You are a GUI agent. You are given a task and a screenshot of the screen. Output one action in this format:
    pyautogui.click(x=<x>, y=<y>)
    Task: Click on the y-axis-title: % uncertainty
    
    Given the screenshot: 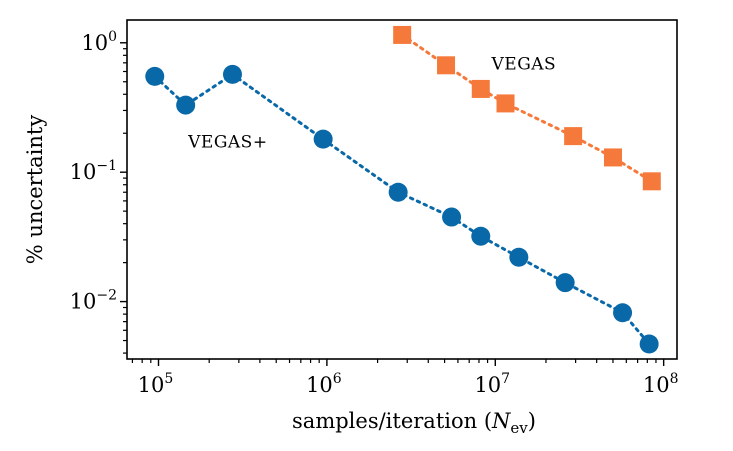 What is the action you would take?
    pyautogui.click(x=35, y=190)
    